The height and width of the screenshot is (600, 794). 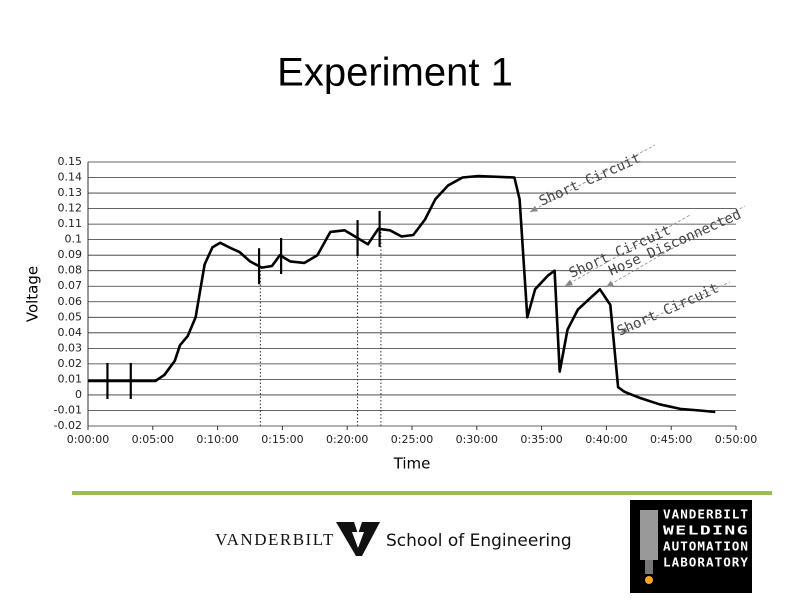 What do you see at coordinates (33, 294) in the screenshot?
I see `y-axis-title: Voltage` at bounding box center [33, 294].